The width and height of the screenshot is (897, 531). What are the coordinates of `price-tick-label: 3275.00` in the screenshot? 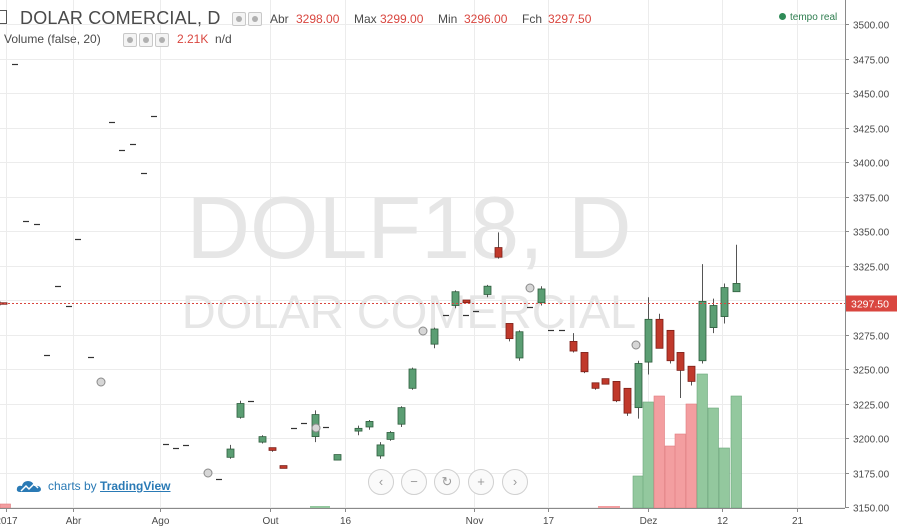 It's located at (871, 337).